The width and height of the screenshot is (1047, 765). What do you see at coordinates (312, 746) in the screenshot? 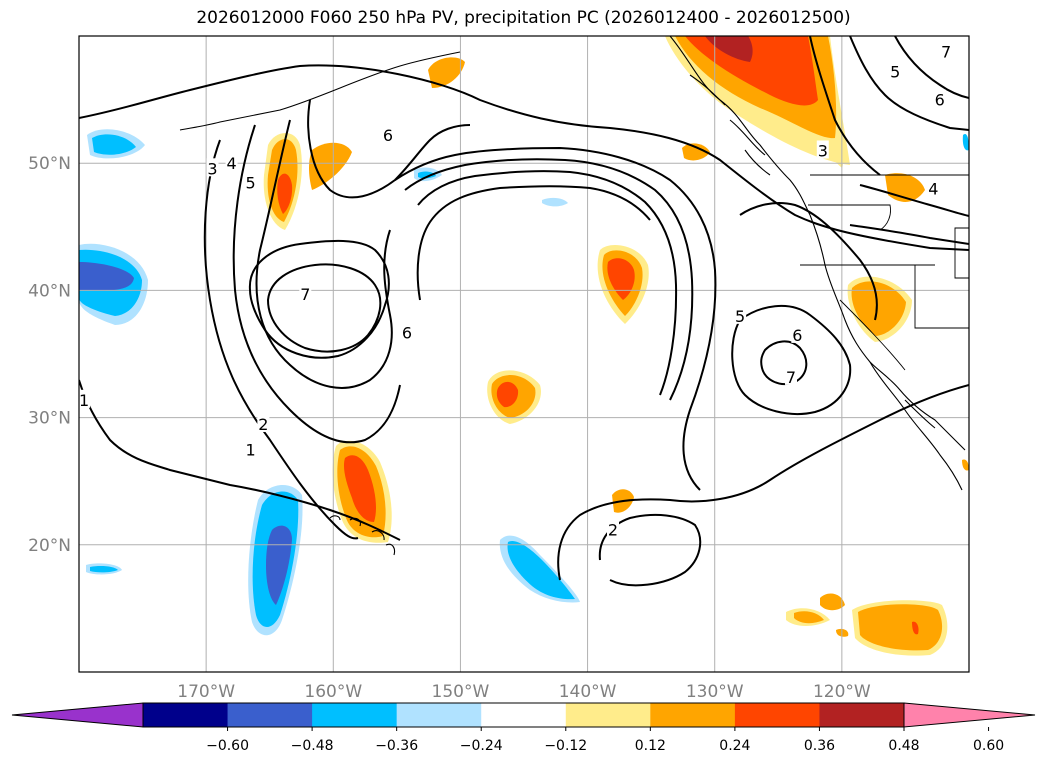
I see `colorbar-tick-label: −0.48` at bounding box center [312, 746].